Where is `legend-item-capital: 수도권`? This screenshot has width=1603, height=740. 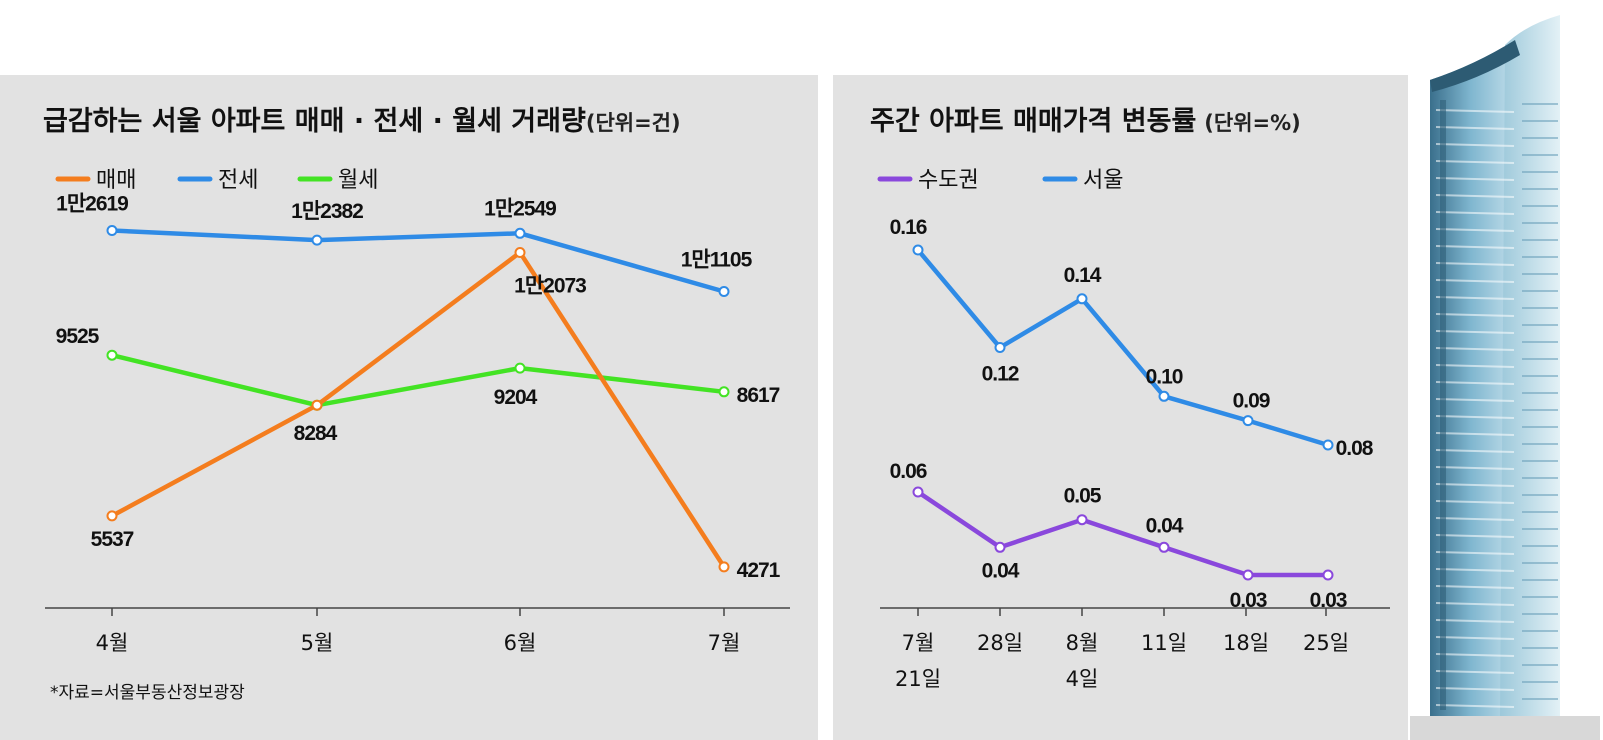
legend-item-capital: 수도권 is located at coordinates (928, 180).